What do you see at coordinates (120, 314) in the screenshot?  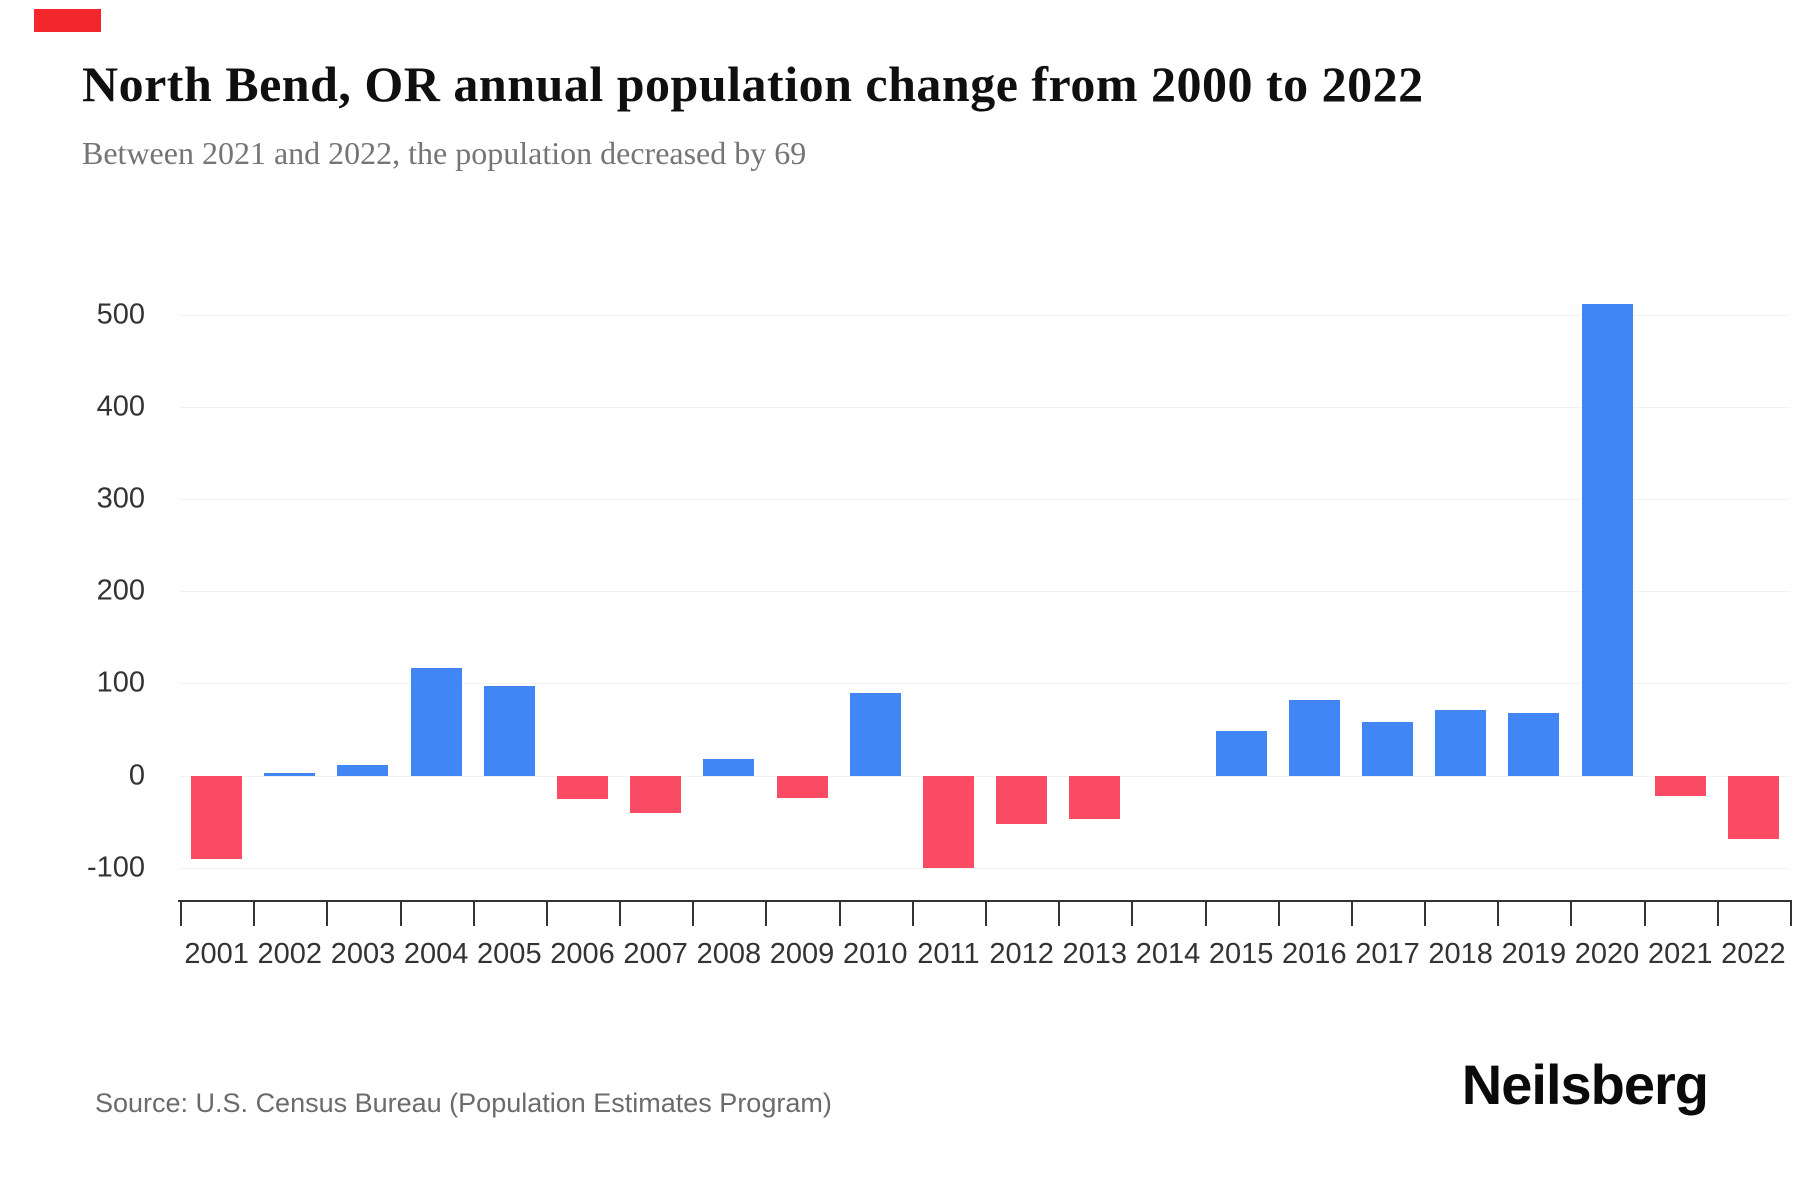 I see `y-axis-tick-label: 500` at bounding box center [120, 314].